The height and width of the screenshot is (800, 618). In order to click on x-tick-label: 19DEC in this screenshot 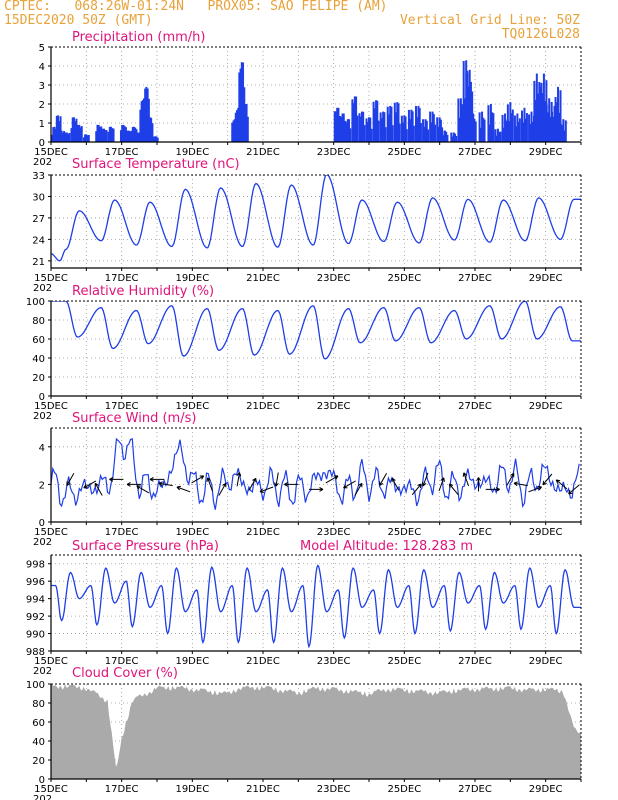, I will do `click(192, 661)`.